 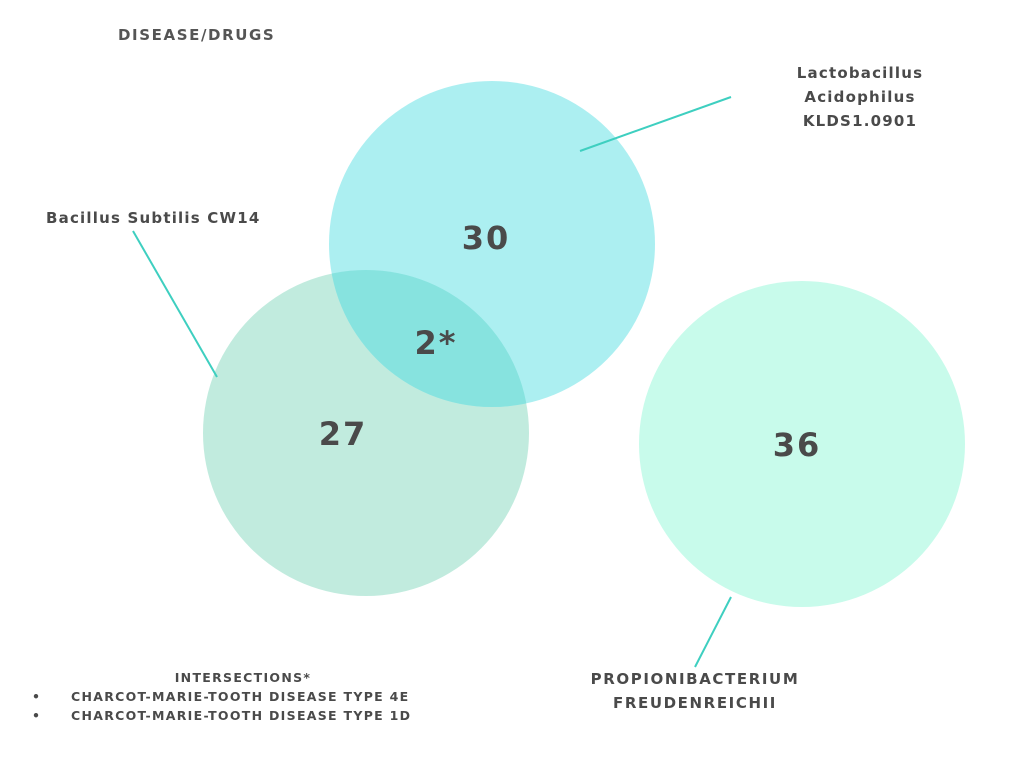 What do you see at coordinates (860, 121) in the screenshot?
I see `label-lacto-line-3: KLDS1.0901` at bounding box center [860, 121].